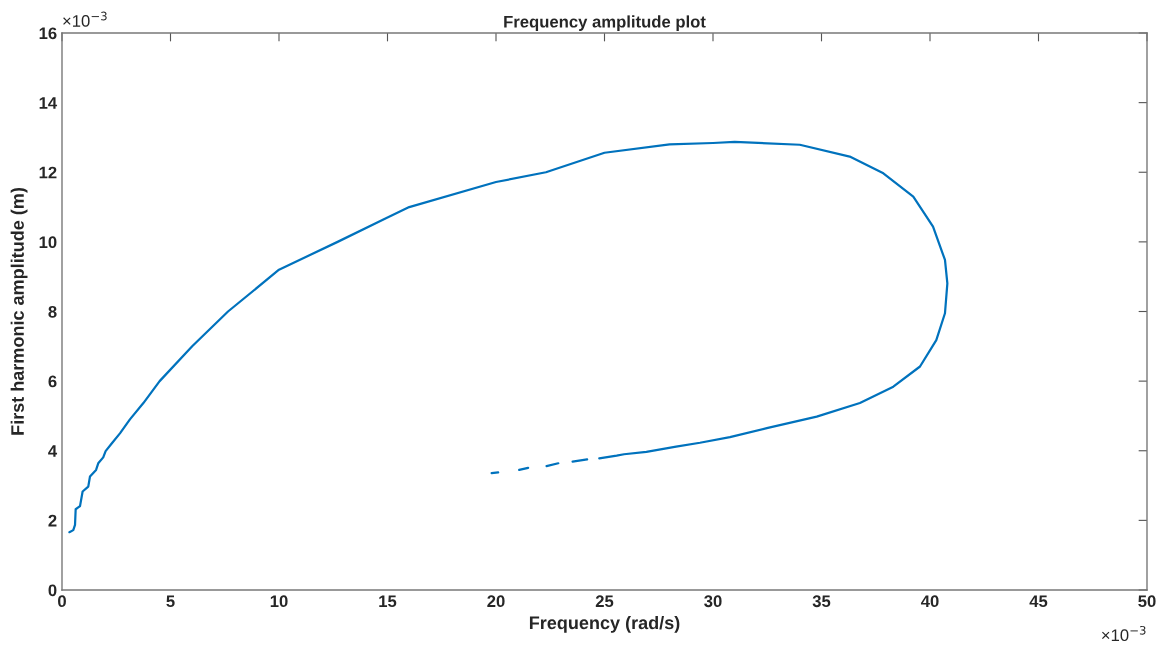 This screenshot has width=1159, height=648. What do you see at coordinates (170, 601) in the screenshot?
I see `x-tick-label: 5` at bounding box center [170, 601].